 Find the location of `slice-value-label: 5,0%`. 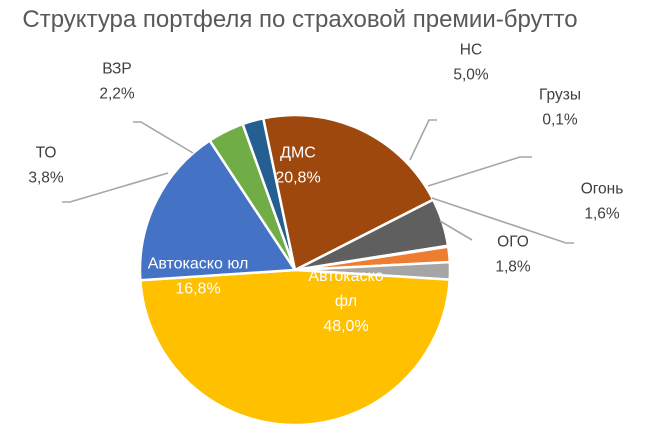

slice-value-label: 5,0% is located at coordinates (471, 75).